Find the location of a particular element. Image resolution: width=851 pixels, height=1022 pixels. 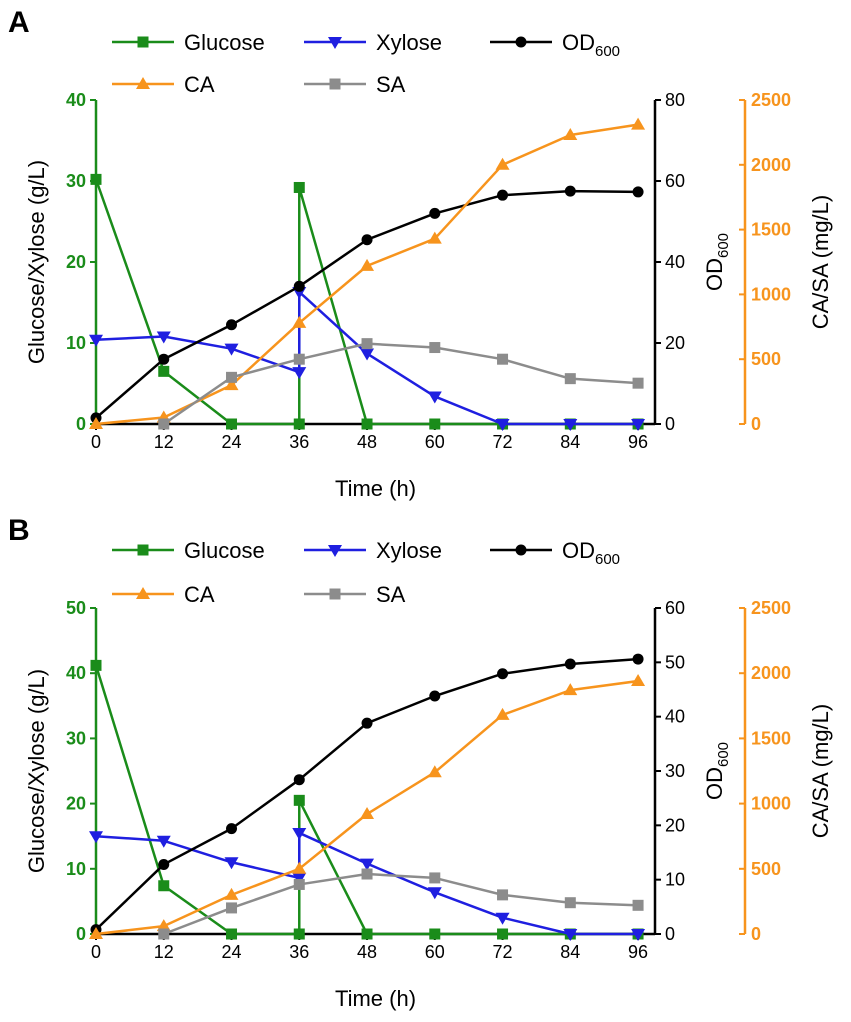

ca-sa-tick-label: 1500 is located at coordinates (771, 738).